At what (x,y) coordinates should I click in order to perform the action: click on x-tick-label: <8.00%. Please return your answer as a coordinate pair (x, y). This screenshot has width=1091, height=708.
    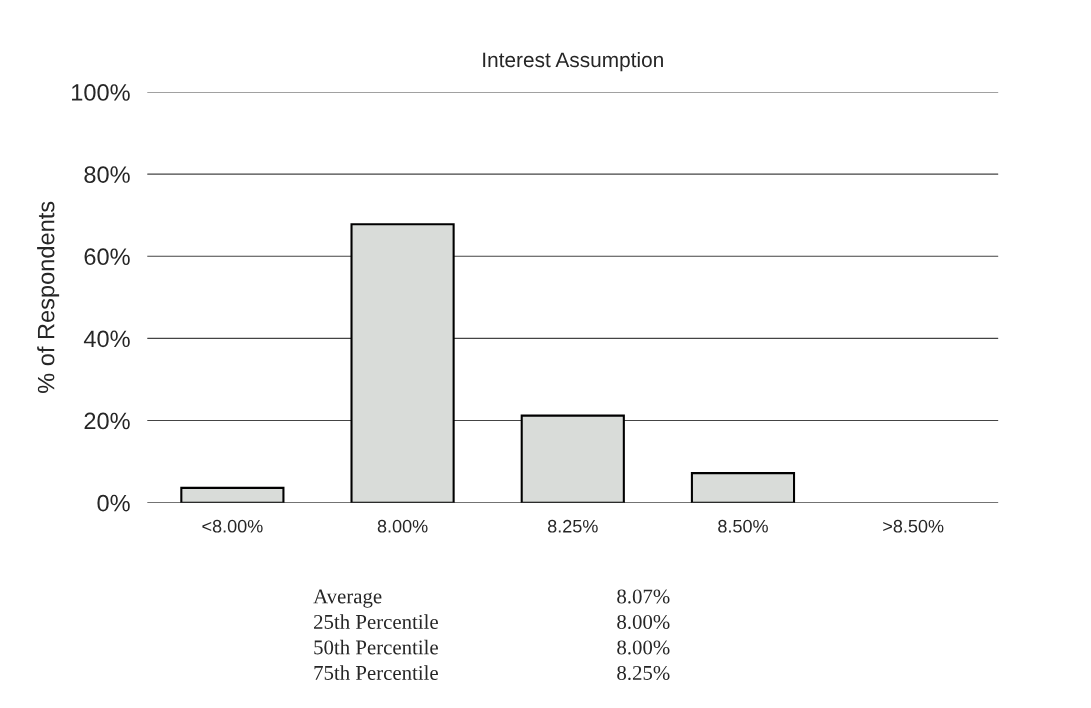
    Looking at the image, I should click on (232, 526).